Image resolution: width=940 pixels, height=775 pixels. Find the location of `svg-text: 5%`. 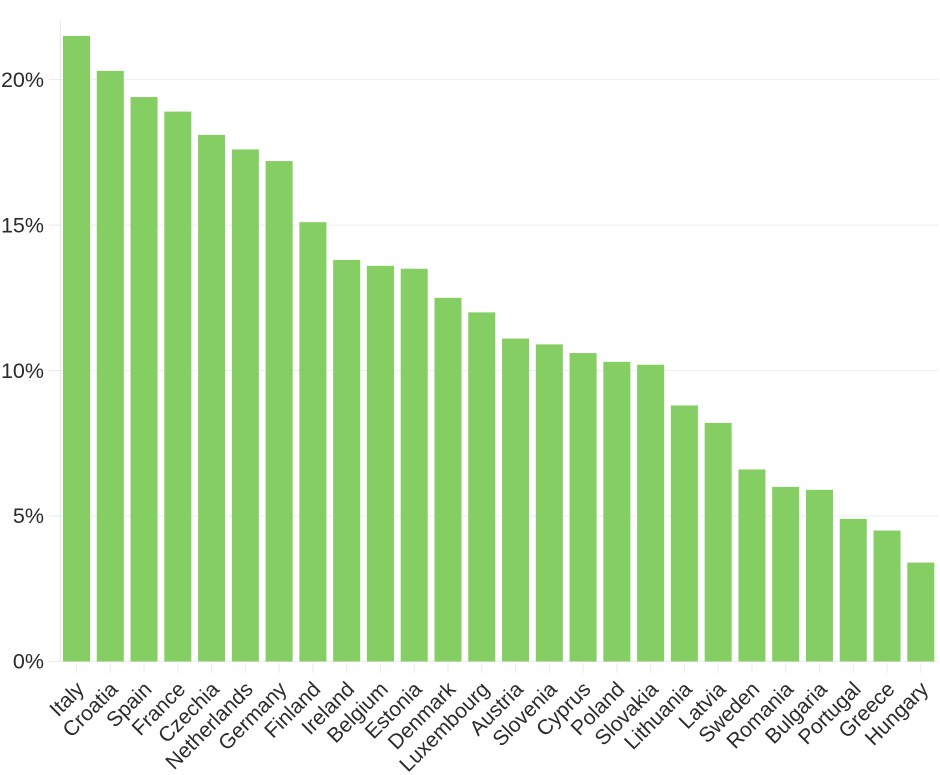

svg-text: 5% is located at coordinates (28, 516).